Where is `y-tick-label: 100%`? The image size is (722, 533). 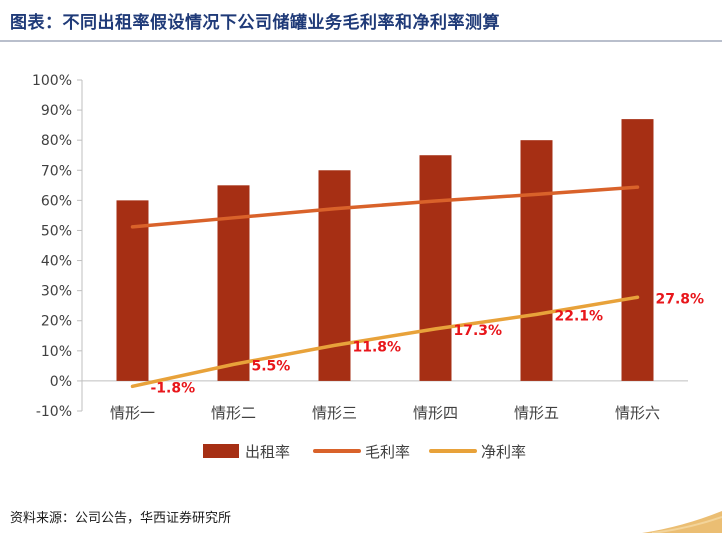 y-tick-label: 100% is located at coordinates (52, 81).